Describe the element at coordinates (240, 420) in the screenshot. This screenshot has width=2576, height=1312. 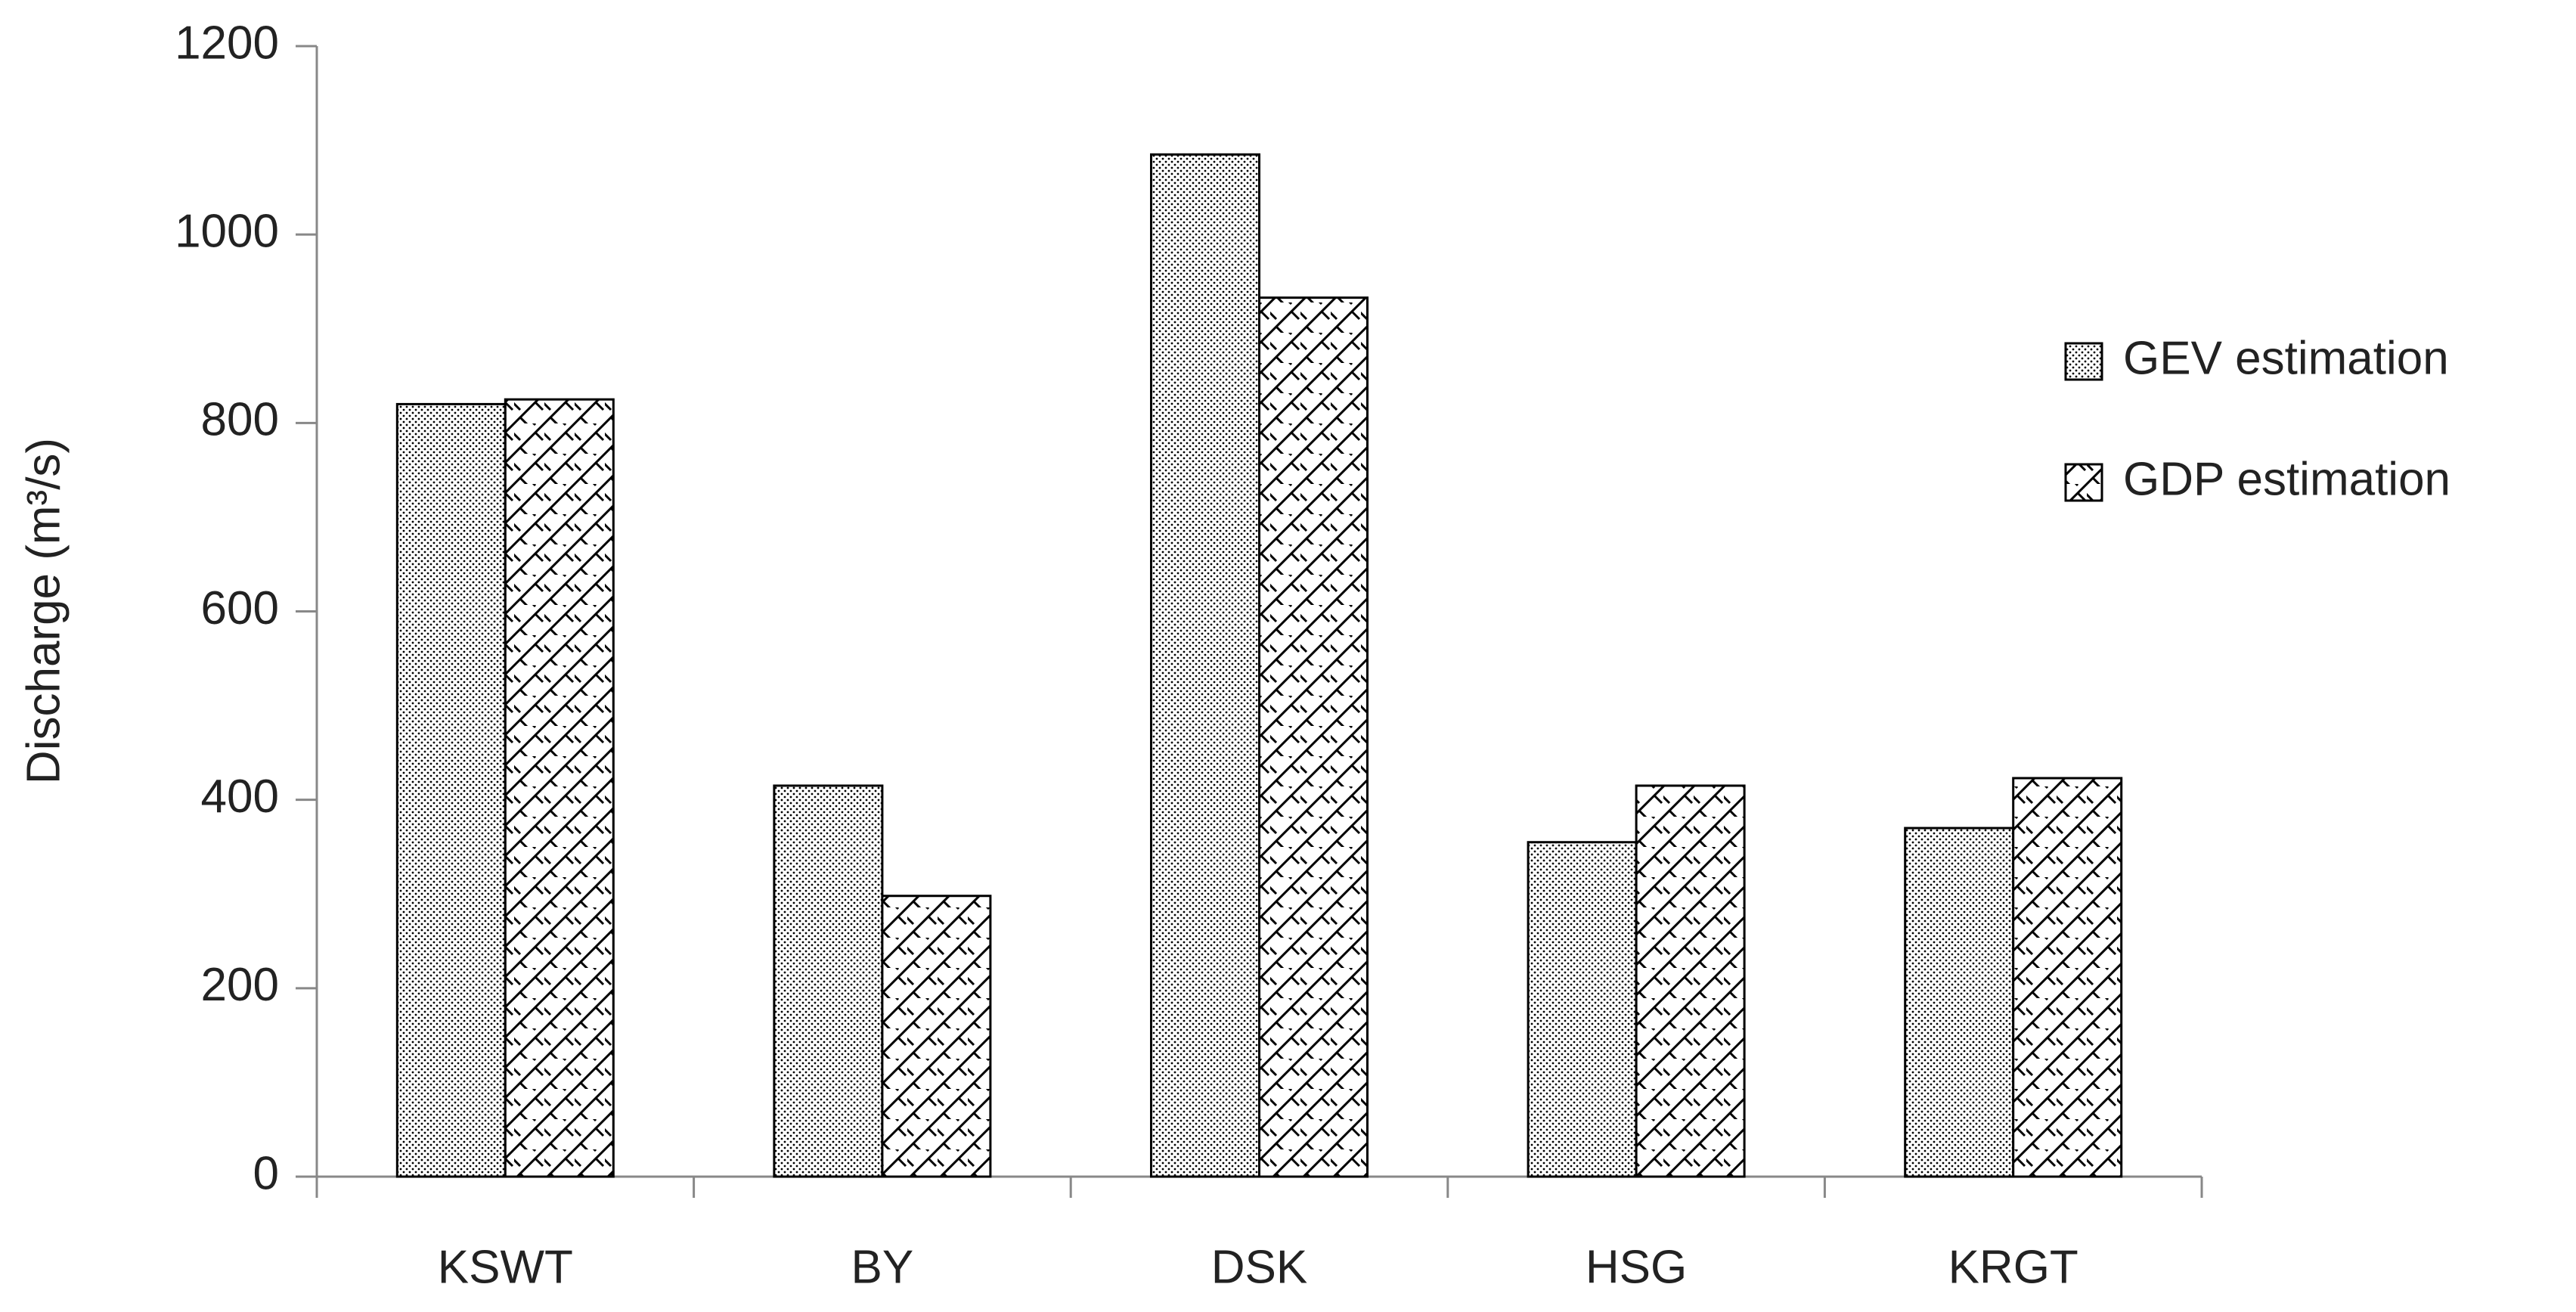
I see `y-tick-label: 800` at that location.